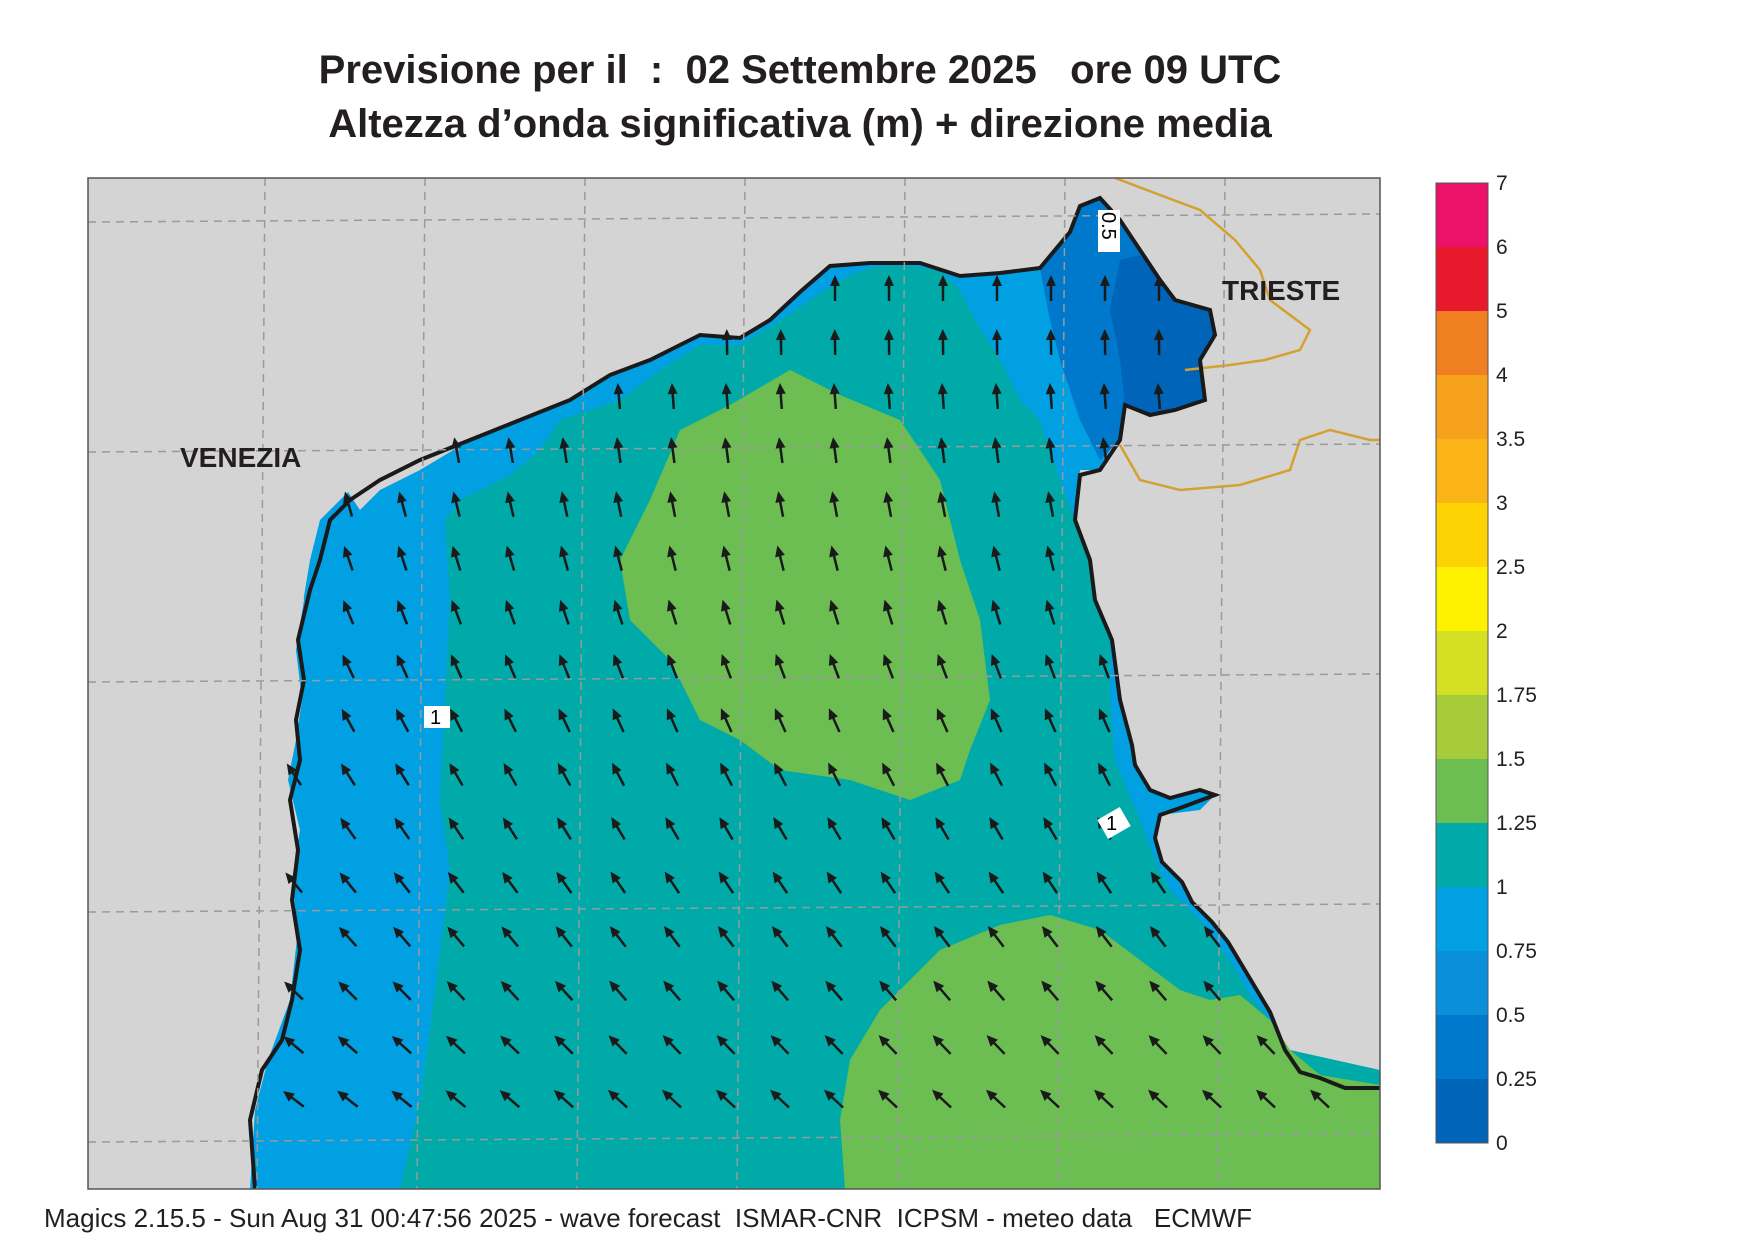  I want to click on legend-label: 3, so click(1502, 503).